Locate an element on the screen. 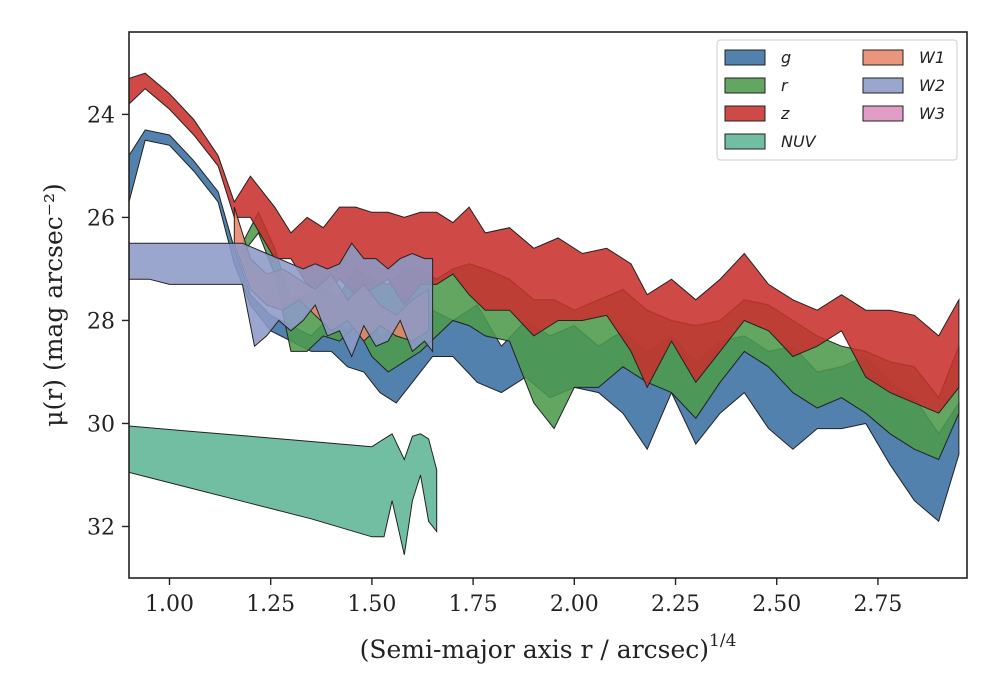 The width and height of the screenshot is (1000, 700). y-axis-label: μ(r) (mag arcsec⁻²) is located at coordinates (53, 304).